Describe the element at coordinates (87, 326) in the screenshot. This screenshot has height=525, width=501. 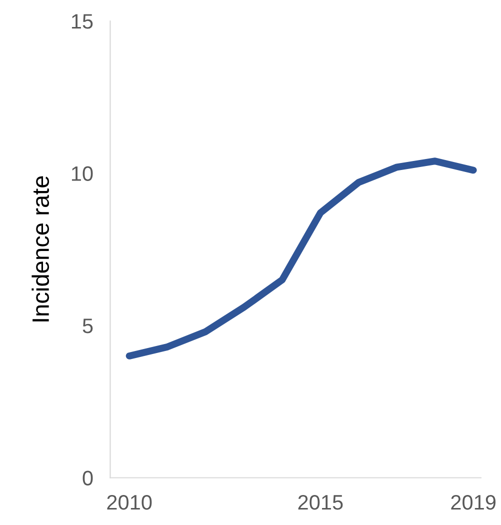
I see `y-tick-label: 5` at that location.